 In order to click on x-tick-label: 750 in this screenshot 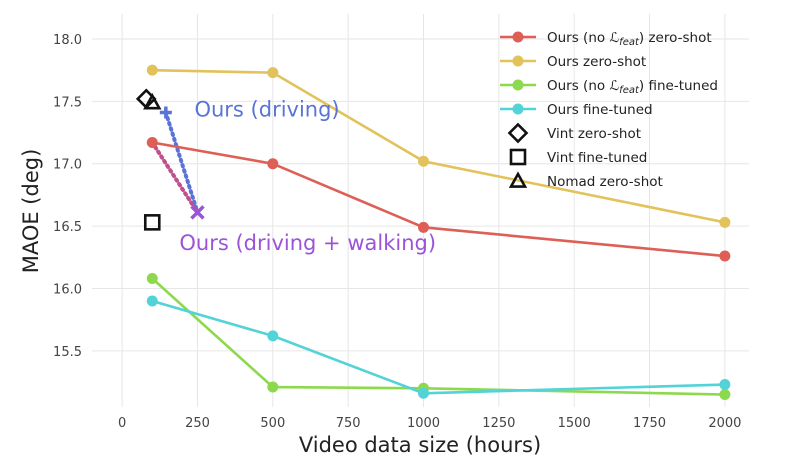, I will do `click(348, 423)`.